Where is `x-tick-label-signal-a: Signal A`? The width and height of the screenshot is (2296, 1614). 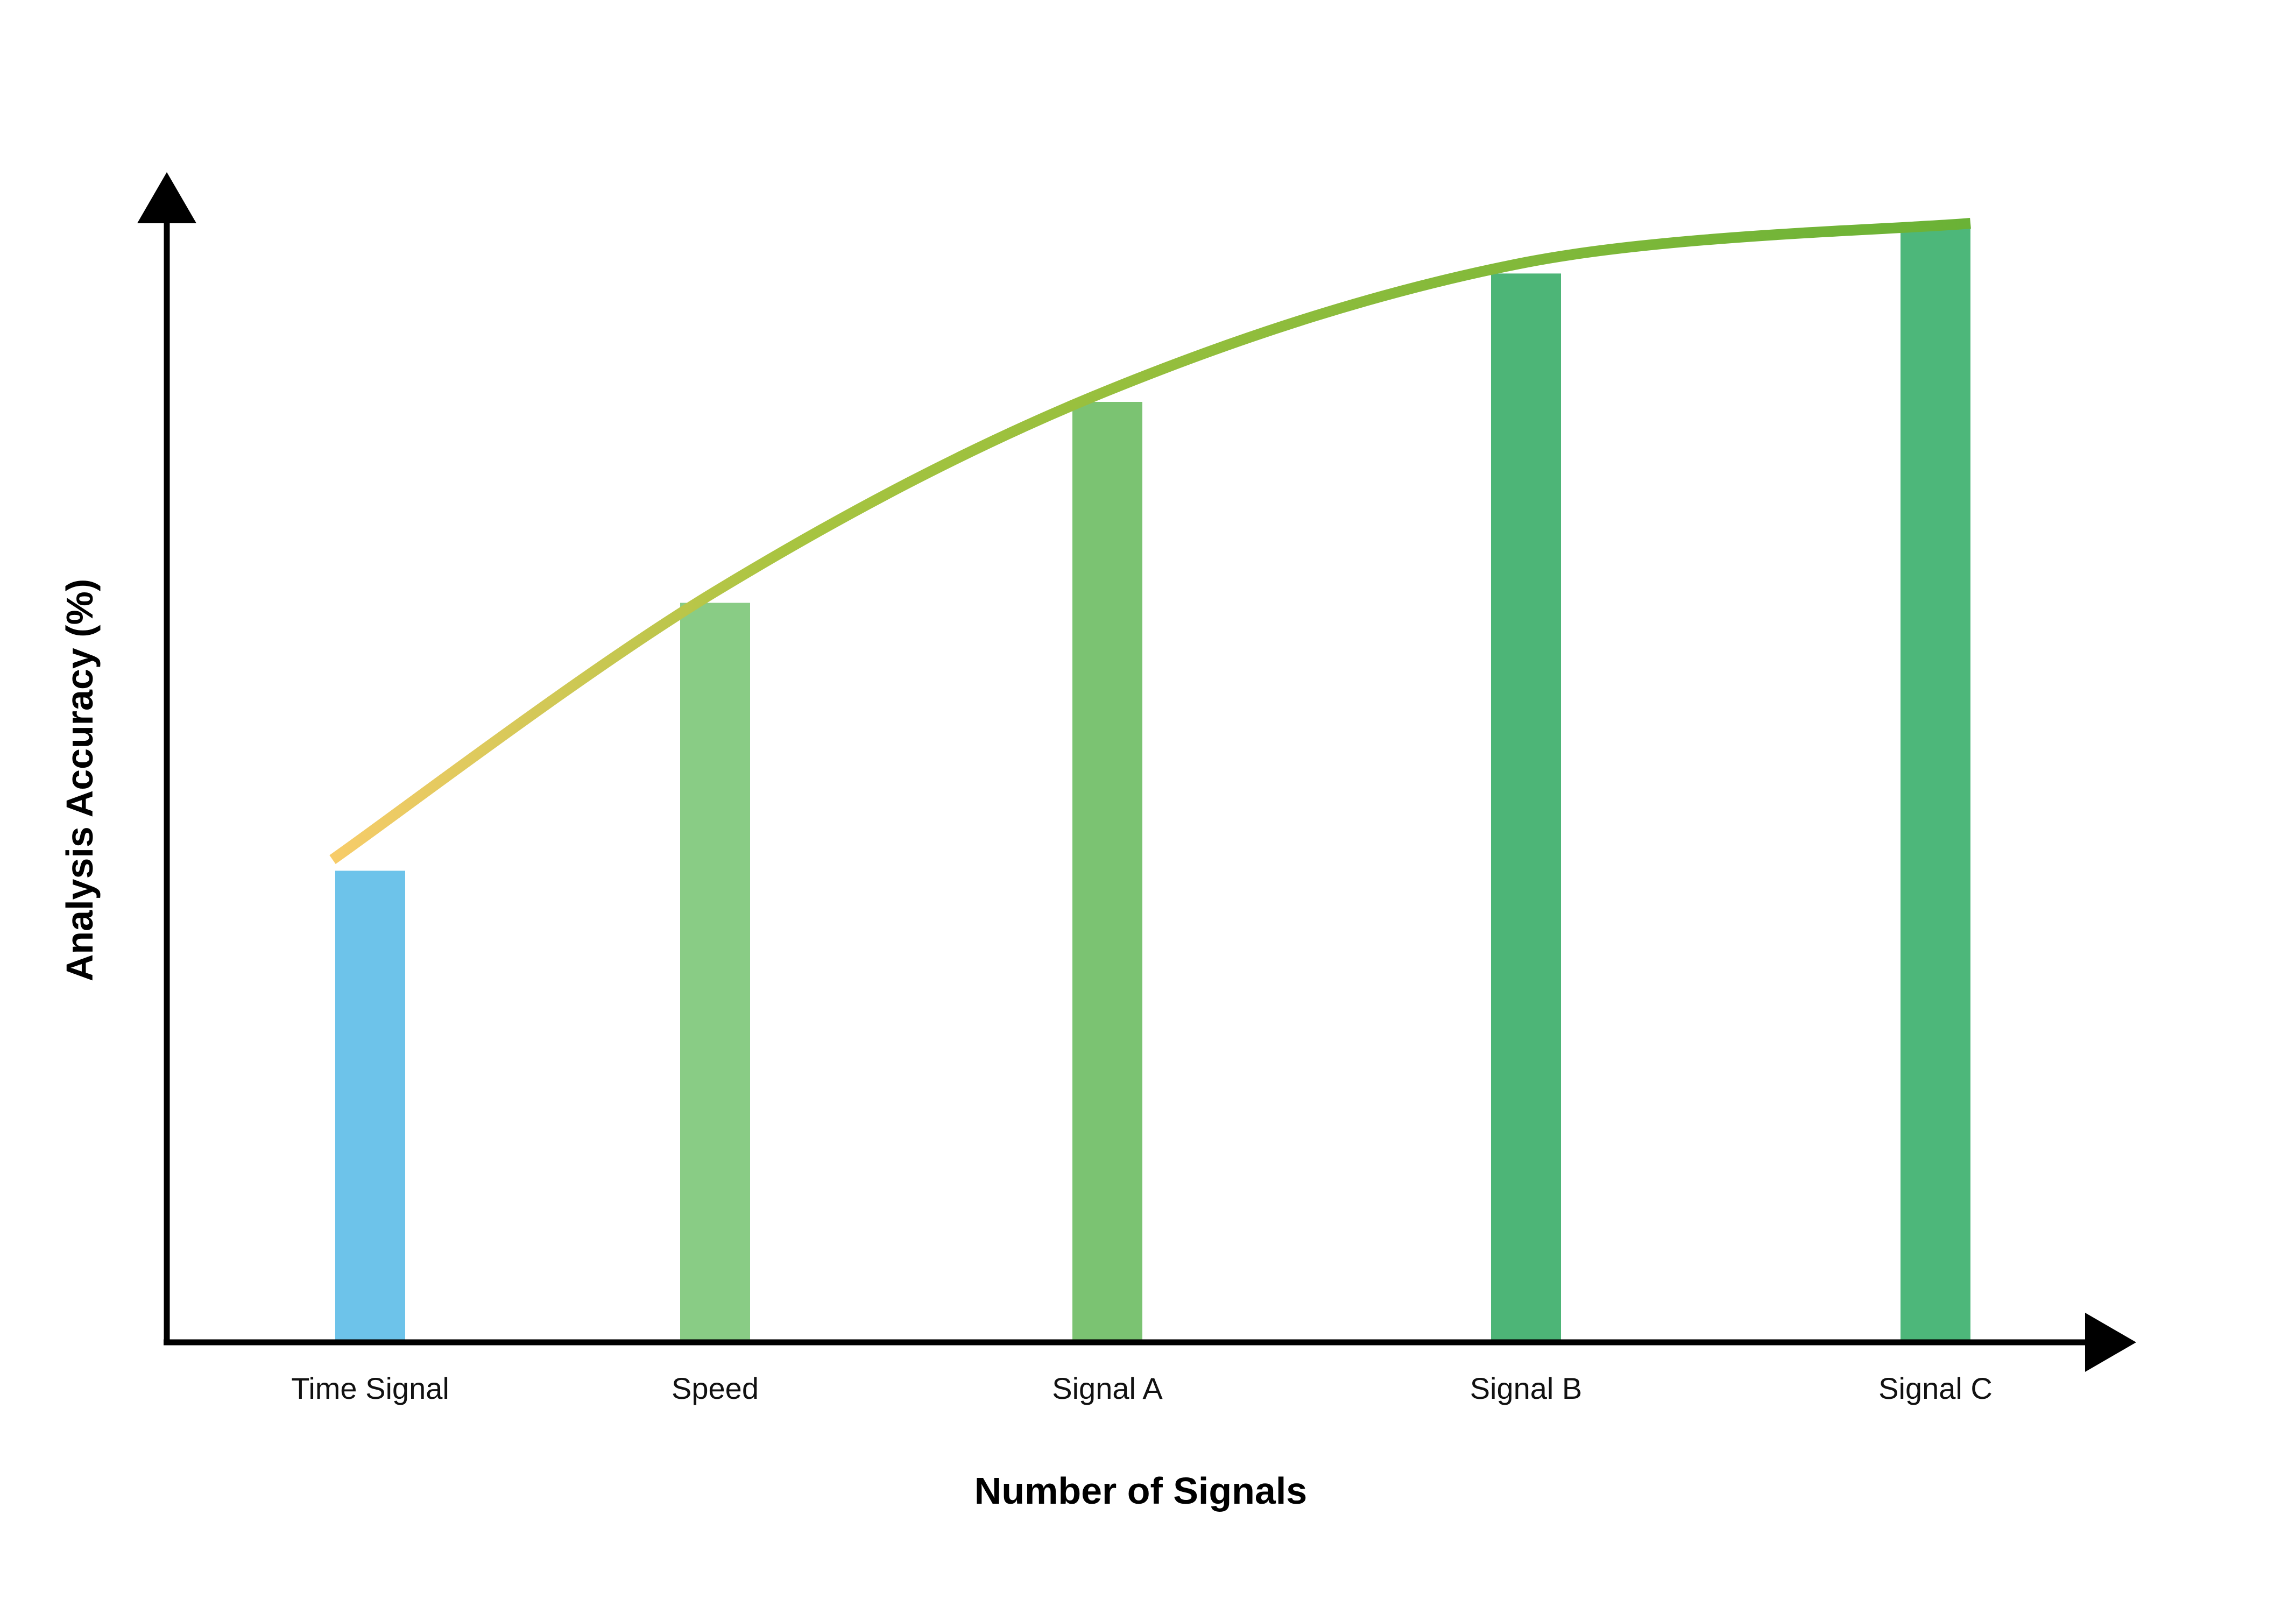 x-tick-label-signal-a: Signal A is located at coordinates (1108, 1388).